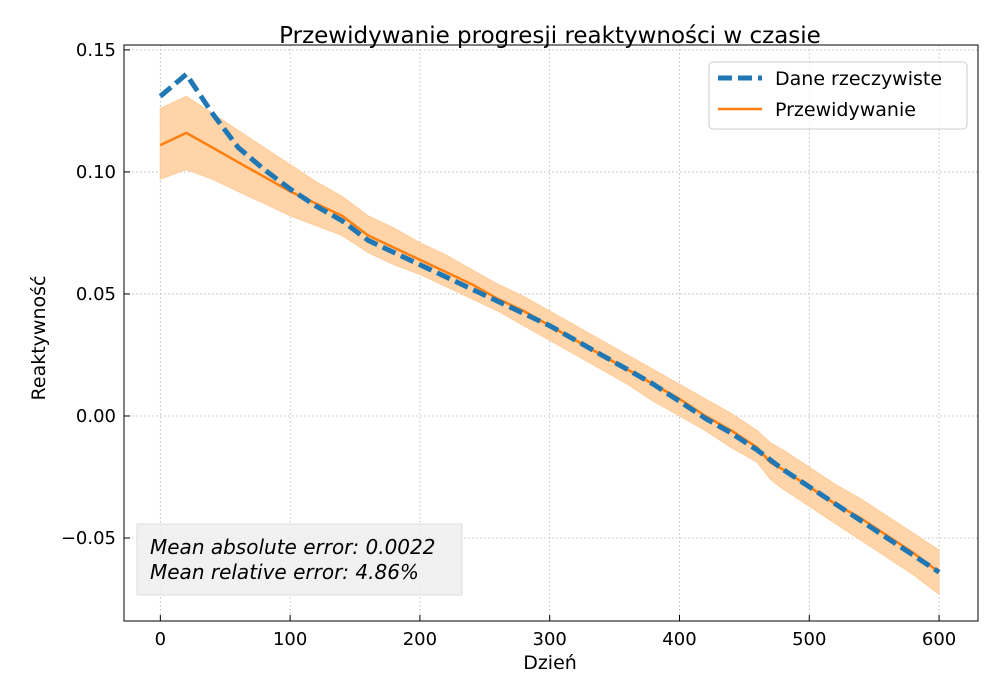  What do you see at coordinates (845, 110) in the screenshot?
I see `legend-label-prediction: Przewidywanie` at bounding box center [845, 110].